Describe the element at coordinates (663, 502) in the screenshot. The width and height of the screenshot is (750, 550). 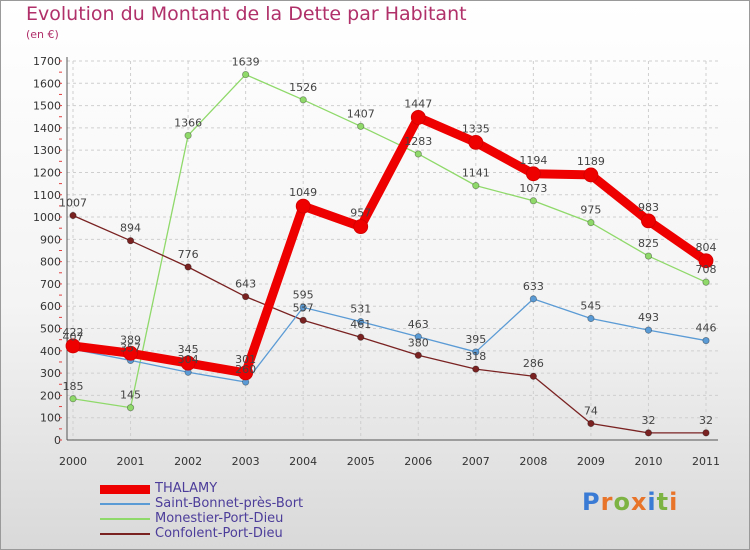
I see `logo-letter: t` at that location.